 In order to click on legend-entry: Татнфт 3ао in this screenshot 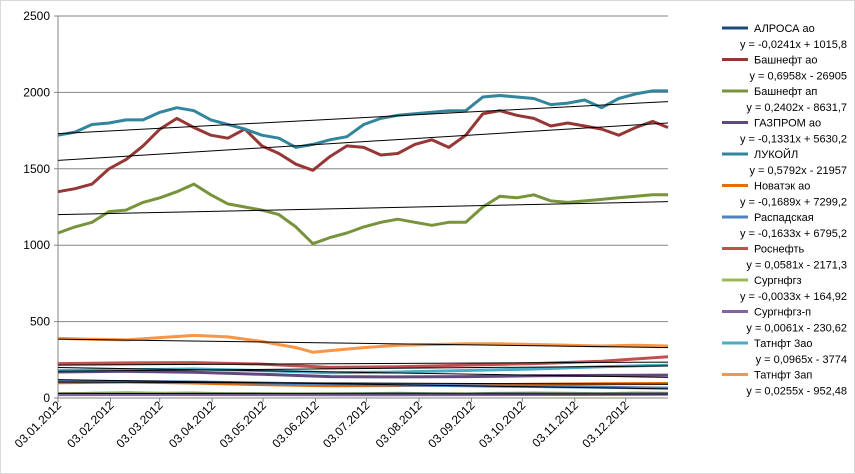, I will do `click(783, 344)`.